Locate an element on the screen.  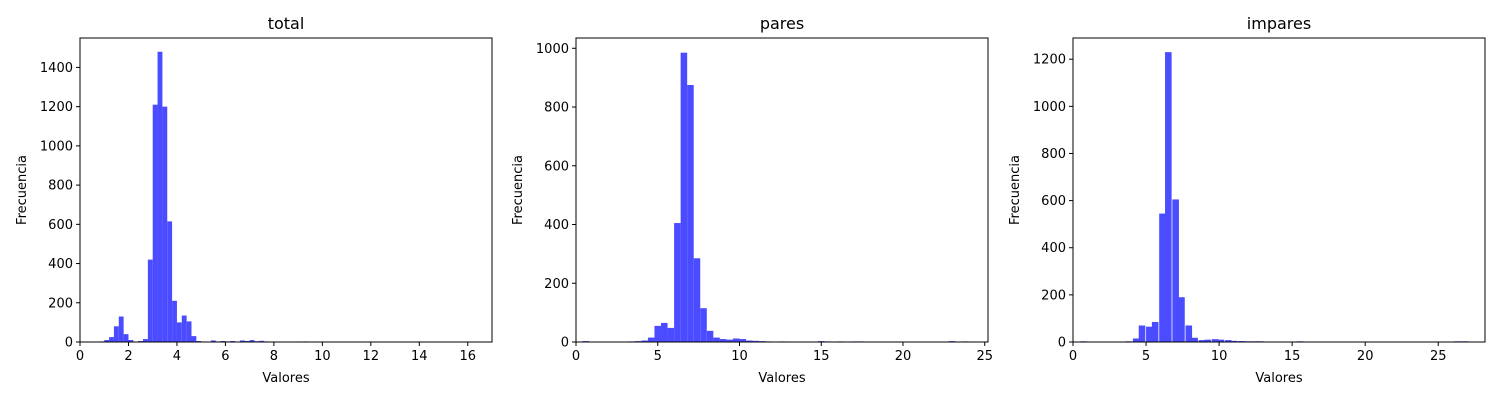
x-tick-label: 8 is located at coordinates (274, 356).